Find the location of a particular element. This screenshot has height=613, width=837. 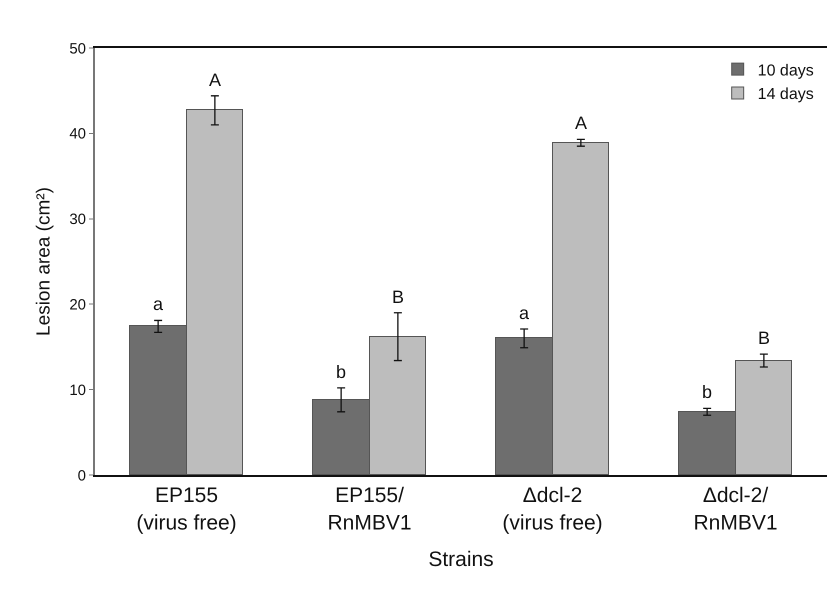

x-tick-label: Δdcl-2/ RnMBV1 is located at coordinates (735, 509).